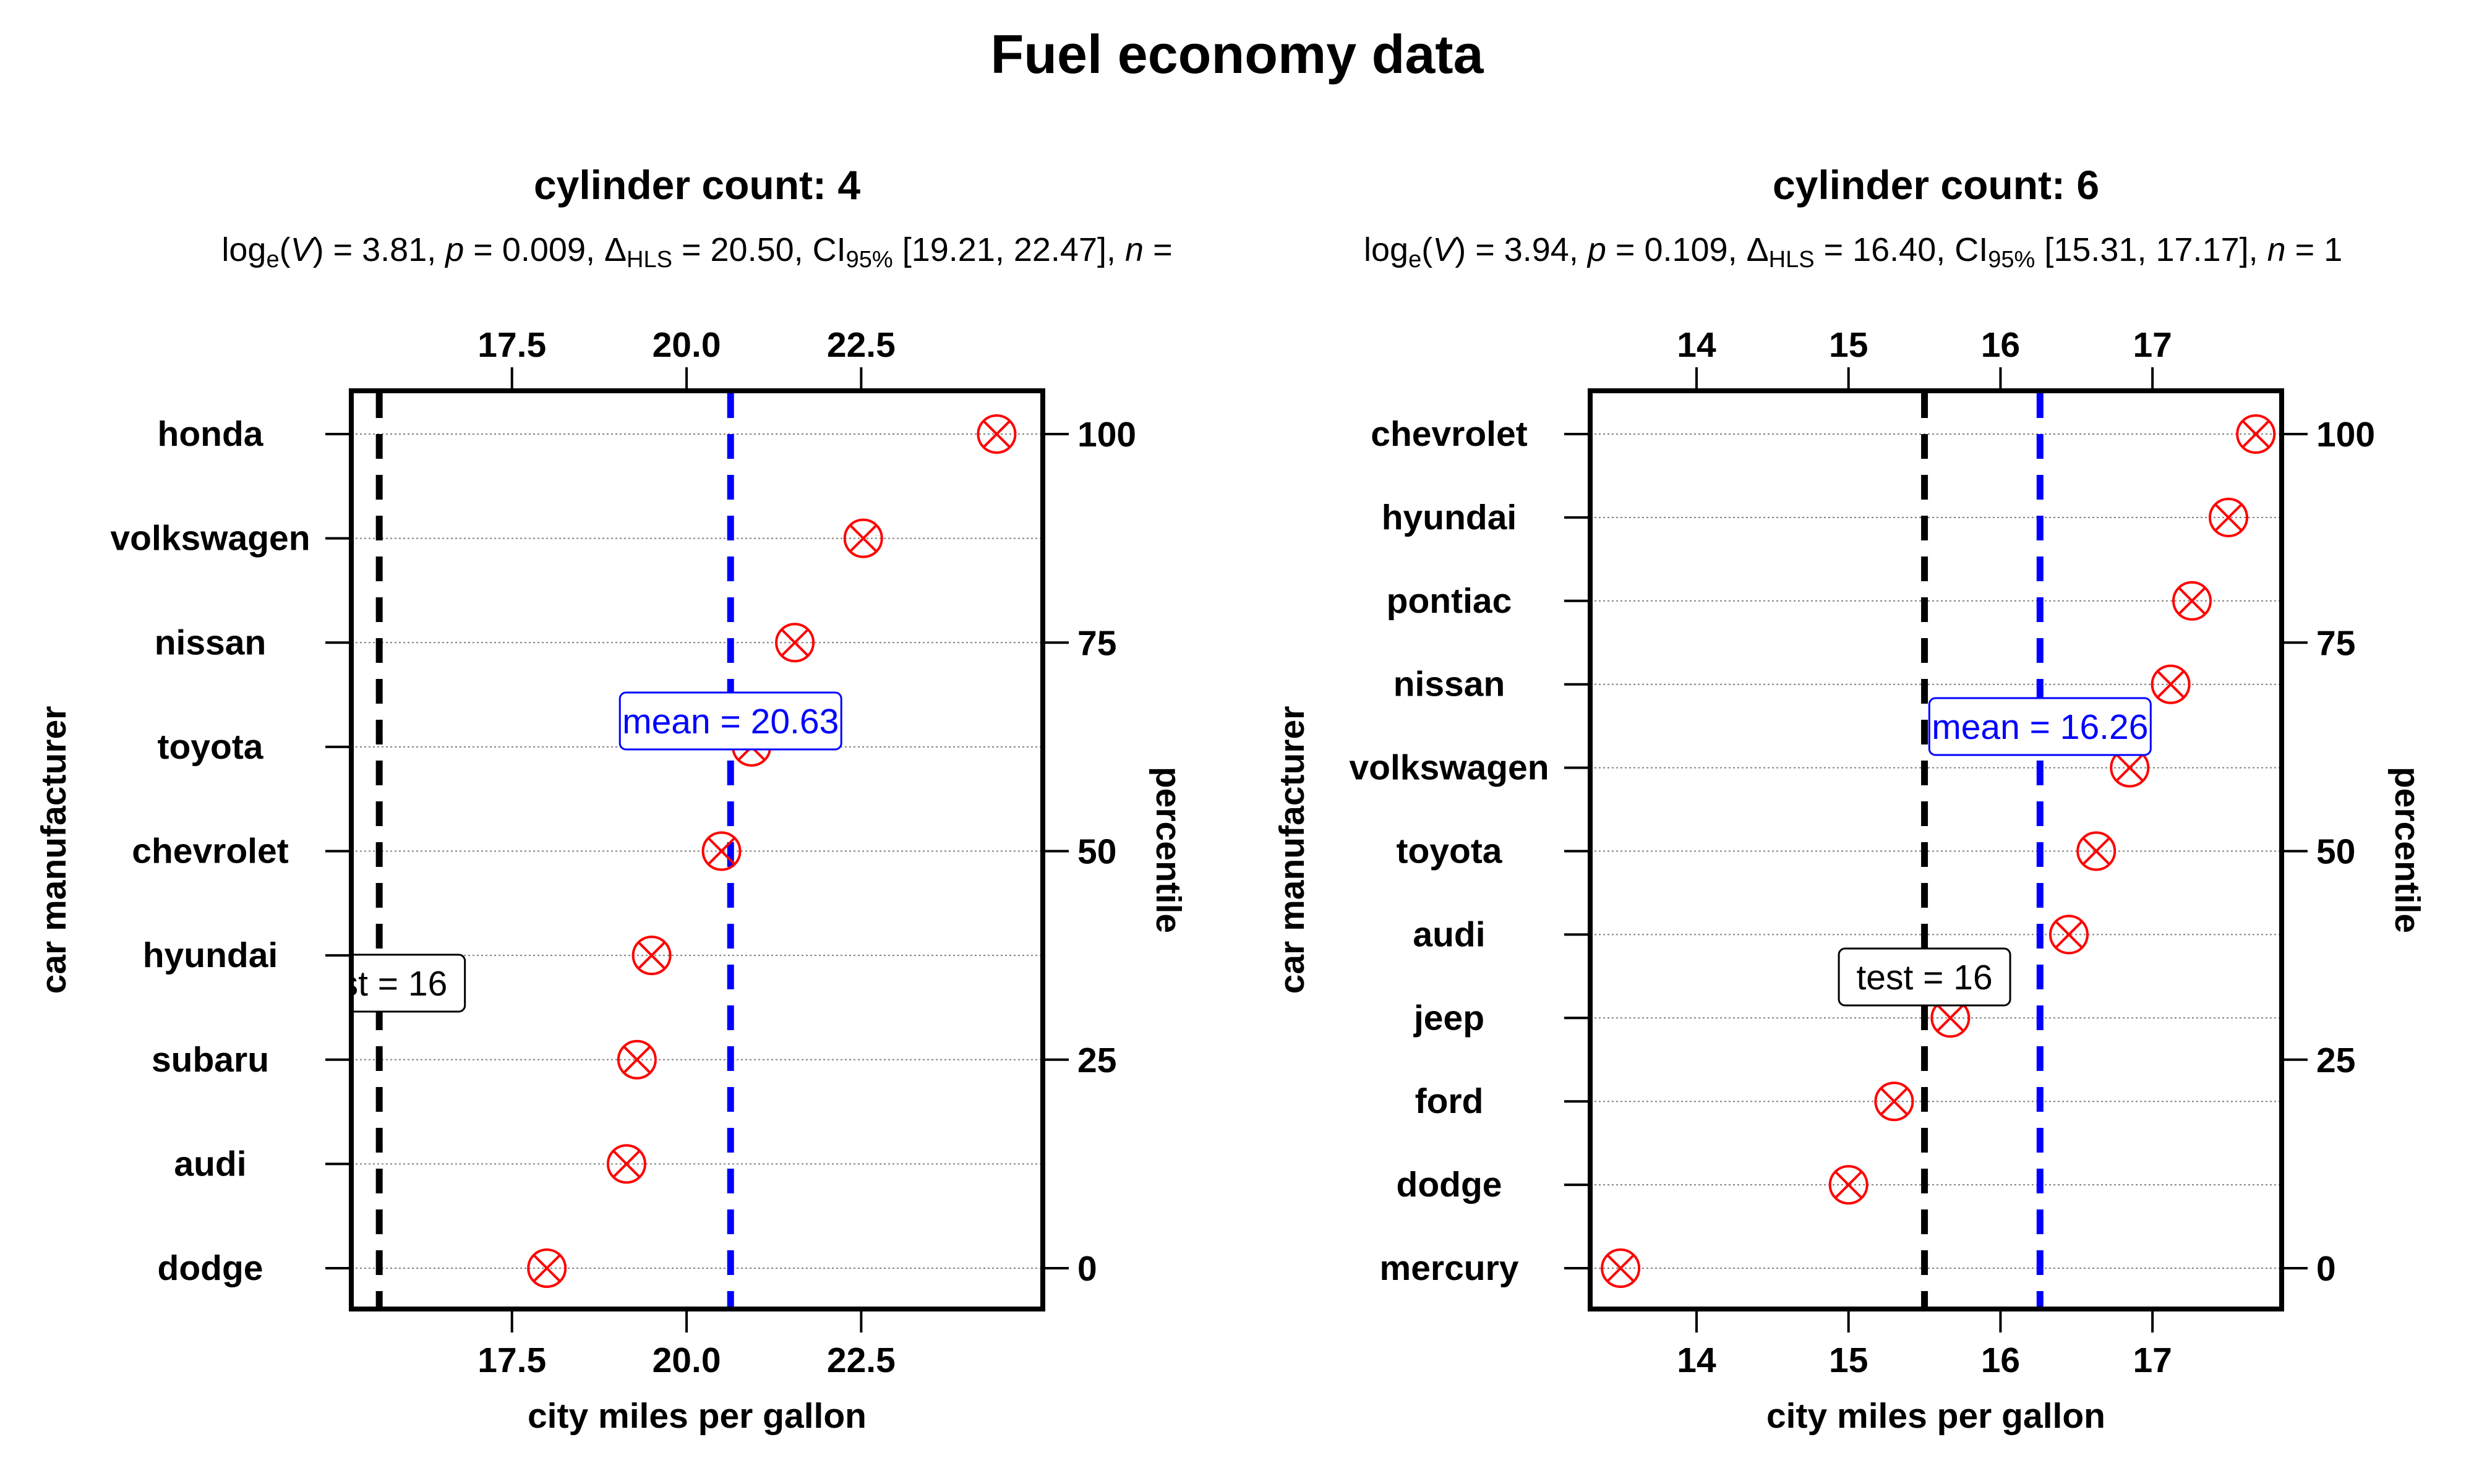 The height and width of the screenshot is (1484, 2474). I want to click on data-point-hyundai, so click(2228, 517).